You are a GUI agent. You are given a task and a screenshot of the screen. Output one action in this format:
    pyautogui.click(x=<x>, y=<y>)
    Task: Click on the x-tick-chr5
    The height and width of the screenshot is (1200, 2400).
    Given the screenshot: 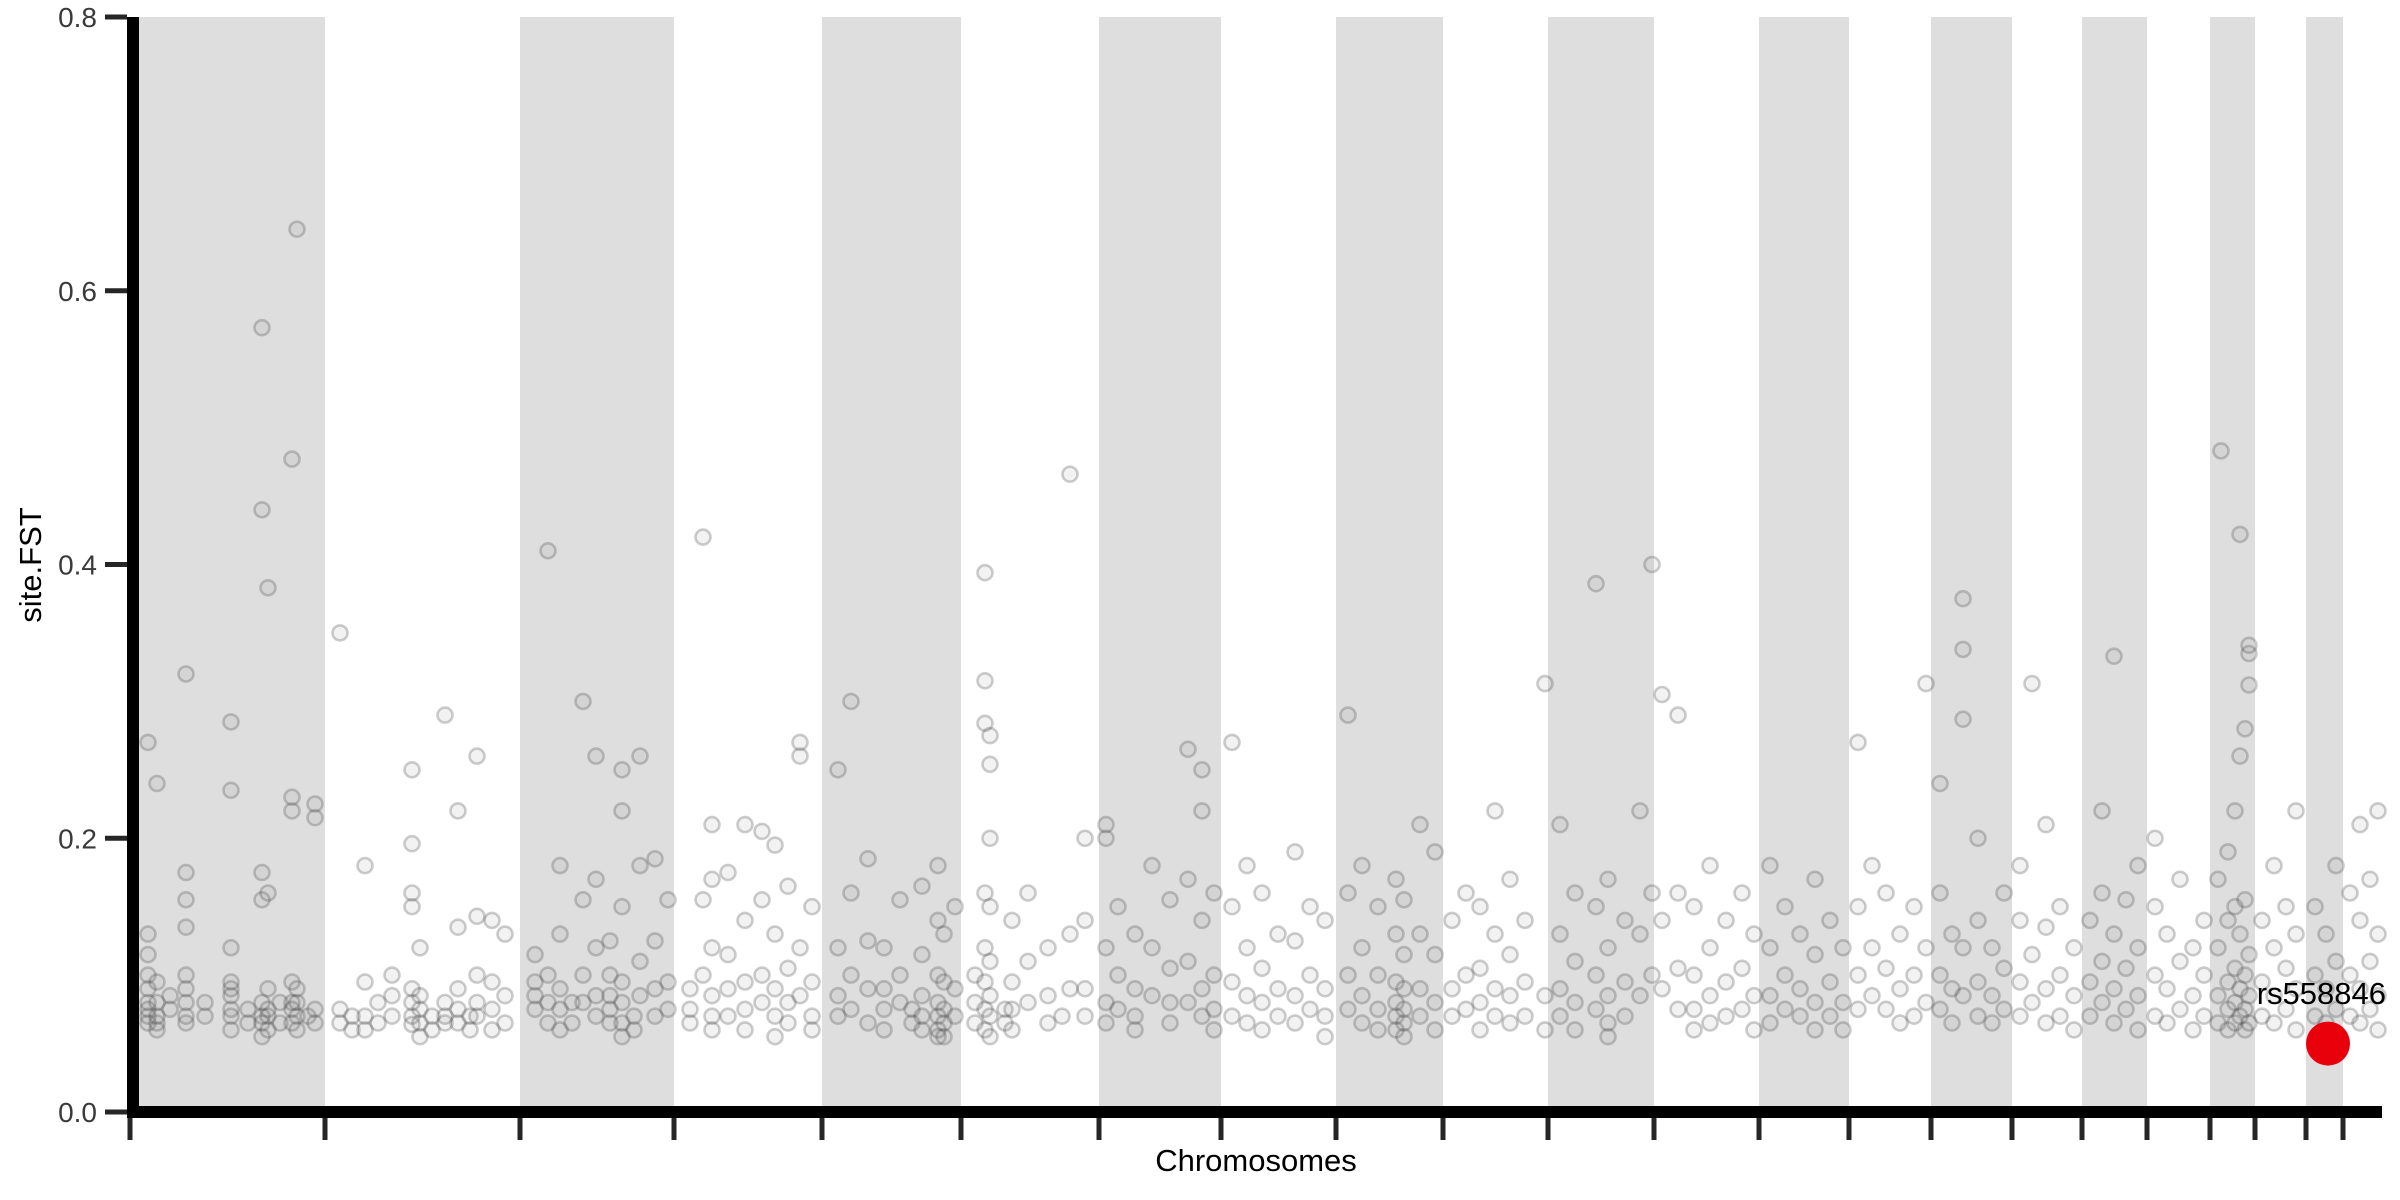 What is the action you would take?
    pyautogui.click(x=822, y=1129)
    